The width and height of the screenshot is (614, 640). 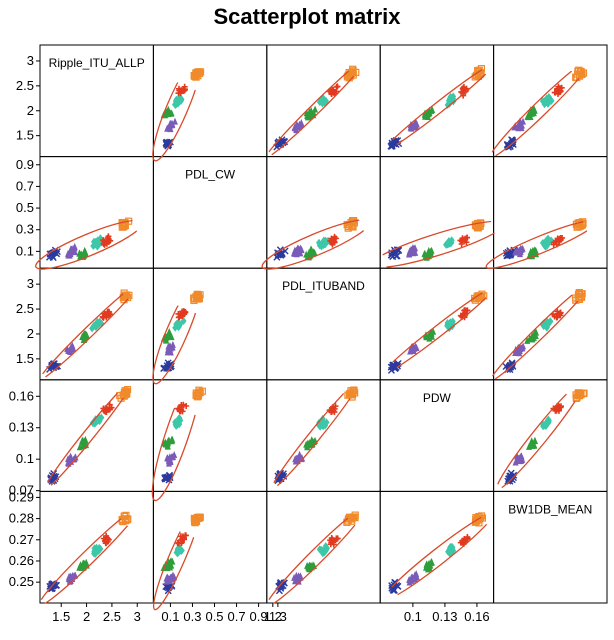 I want to click on x-tick-label: 3, so click(x=137, y=616).